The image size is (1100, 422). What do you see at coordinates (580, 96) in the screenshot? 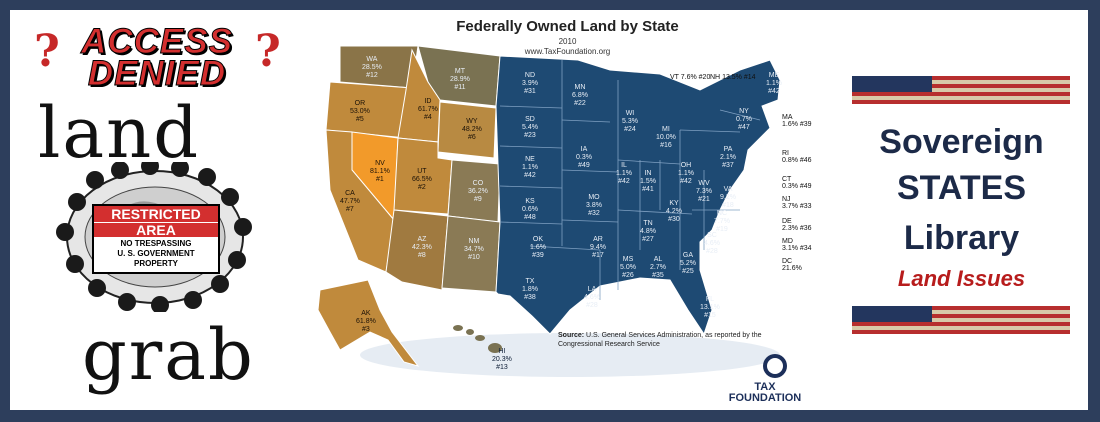
I see `state-label-mn: MN 6.8% #22` at bounding box center [580, 96].